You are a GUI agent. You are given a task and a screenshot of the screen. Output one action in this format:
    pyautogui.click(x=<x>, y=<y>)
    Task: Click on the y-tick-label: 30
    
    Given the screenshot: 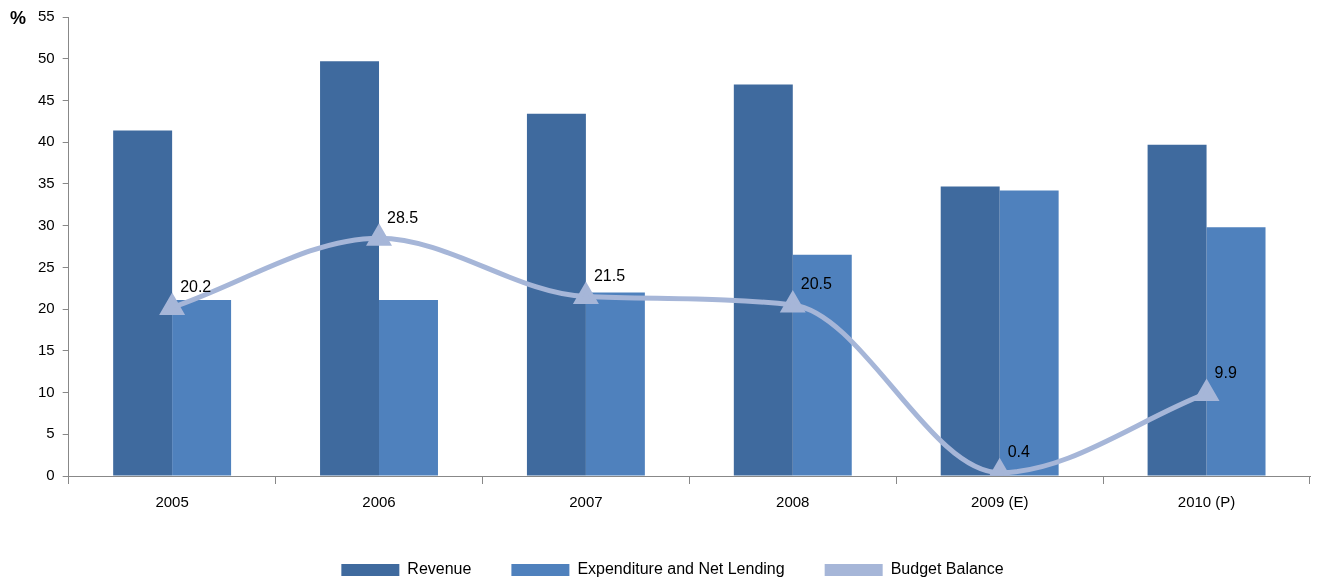 What is the action you would take?
    pyautogui.click(x=46, y=224)
    